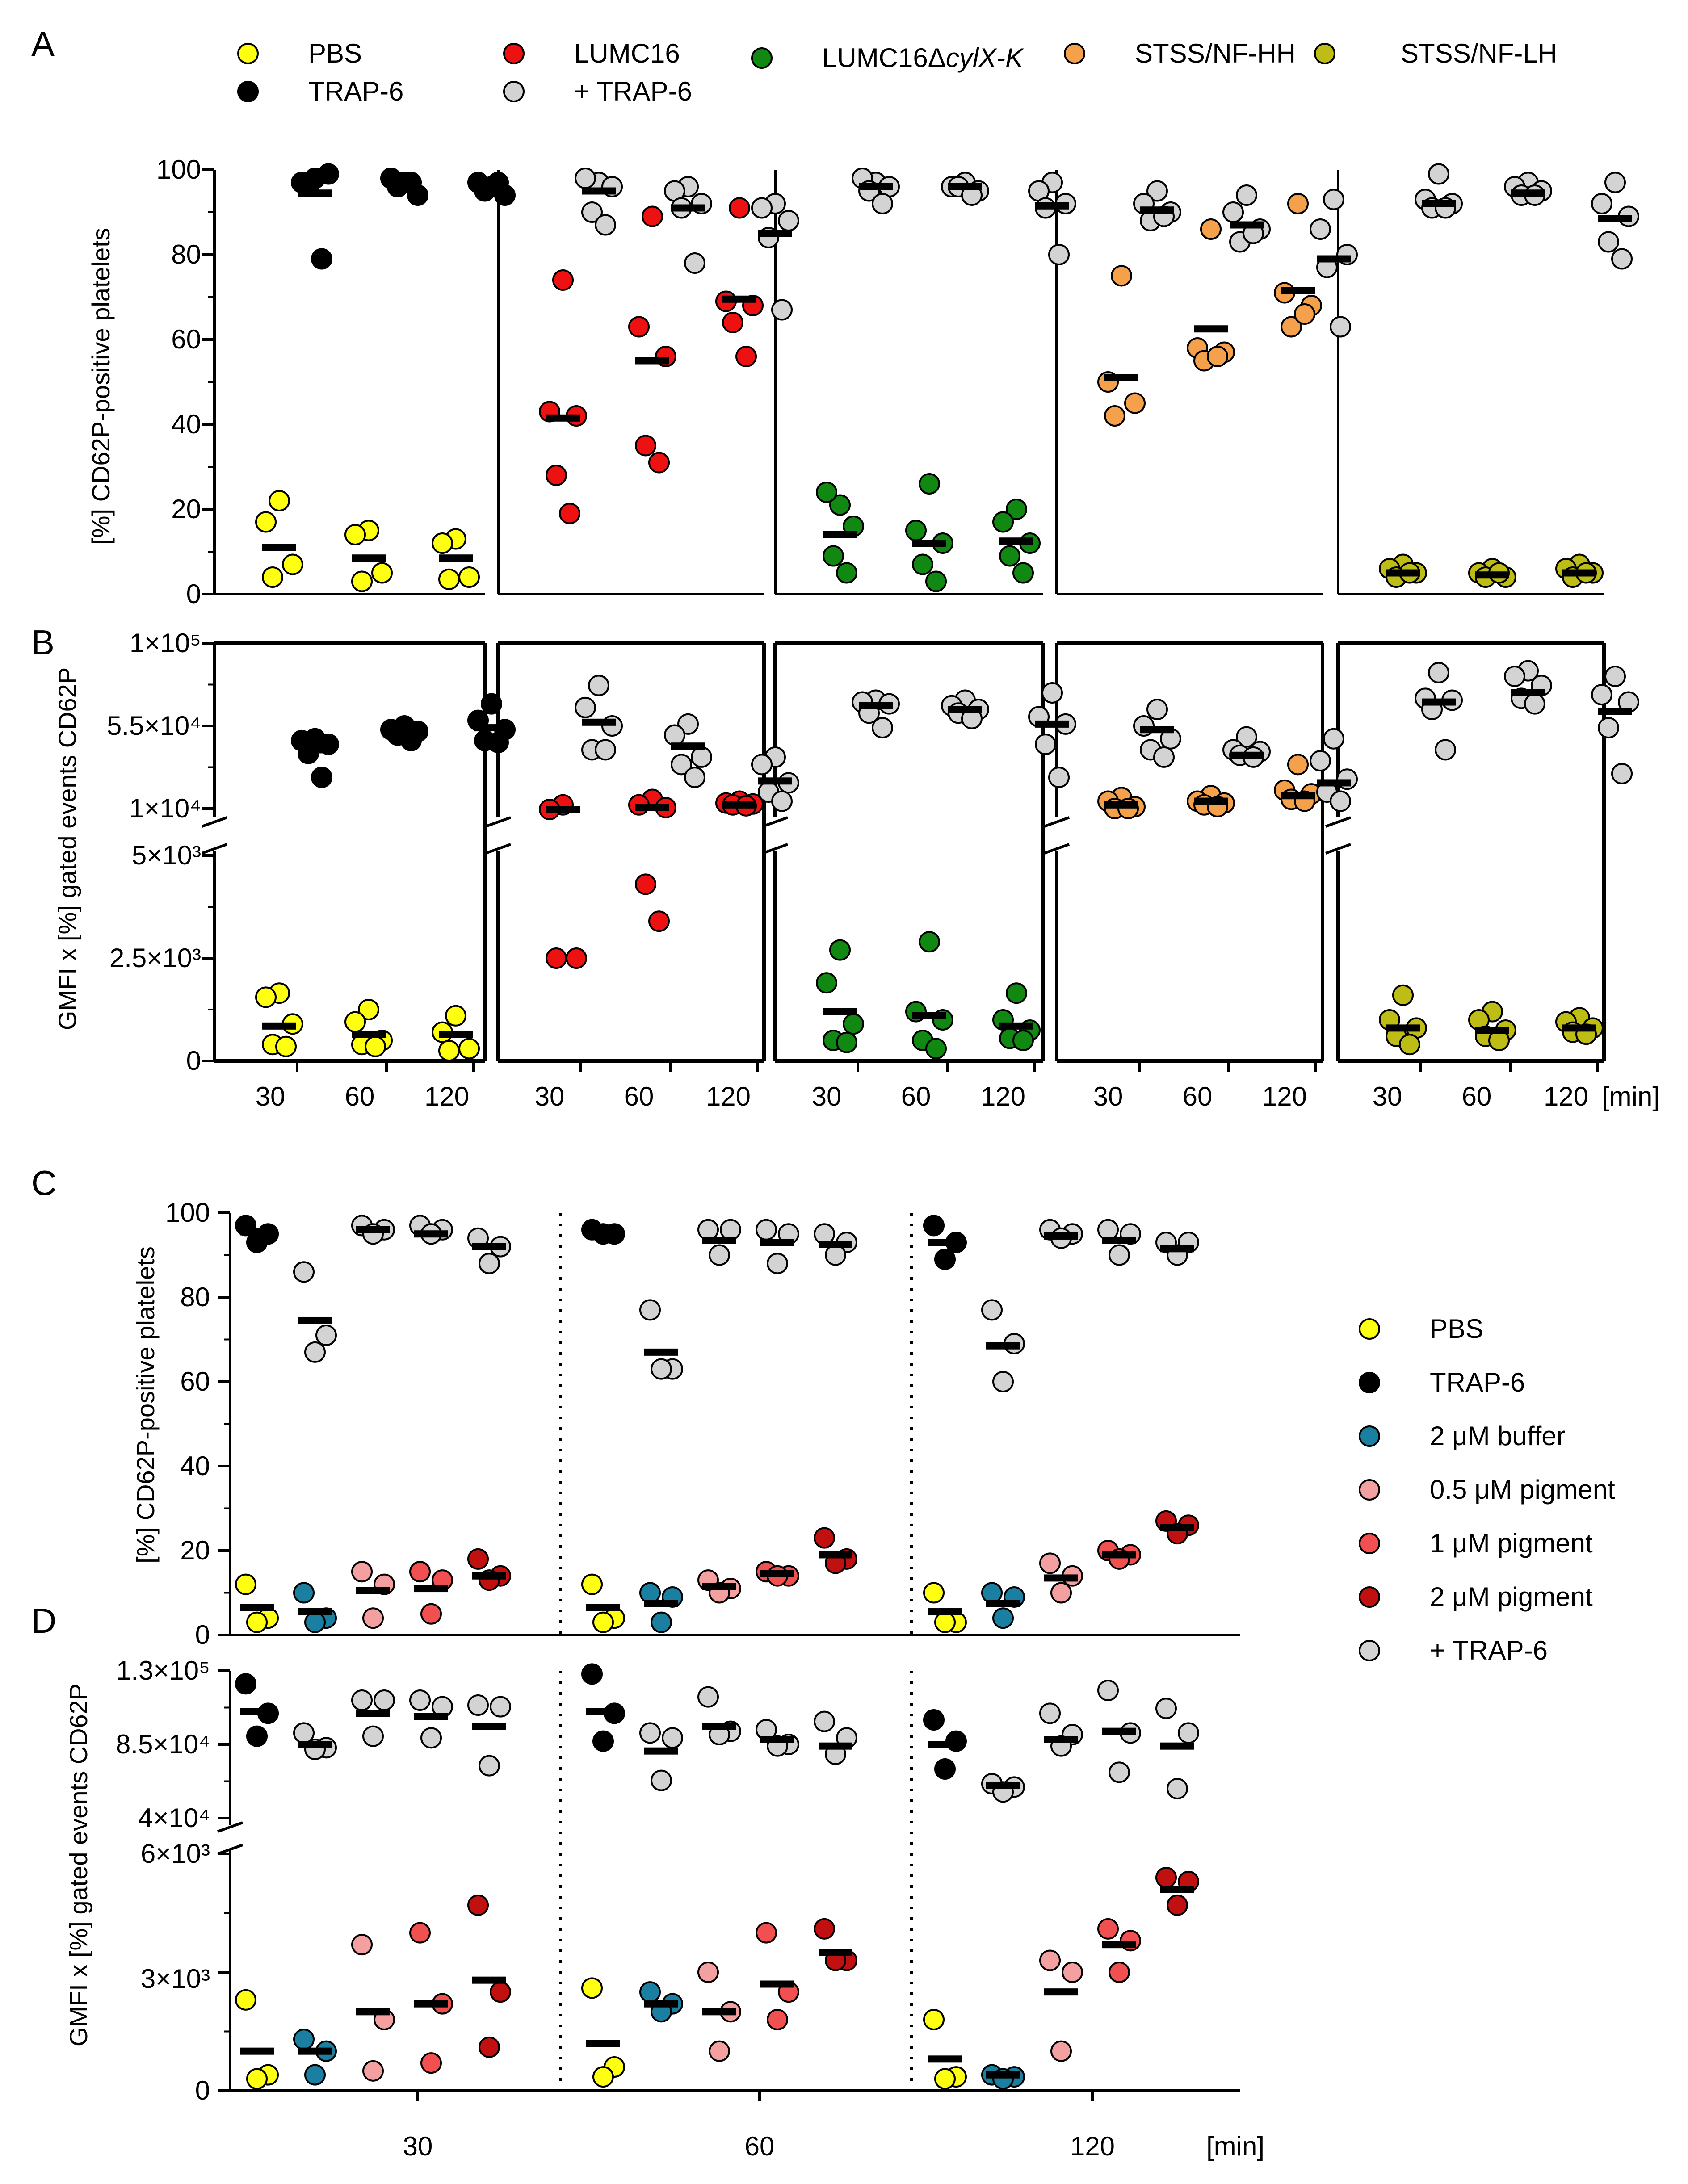  What do you see at coordinates (175, 1854) in the screenshot?
I see `y-tick-d-6e3: 6×10³` at bounding box center [175, 1854].